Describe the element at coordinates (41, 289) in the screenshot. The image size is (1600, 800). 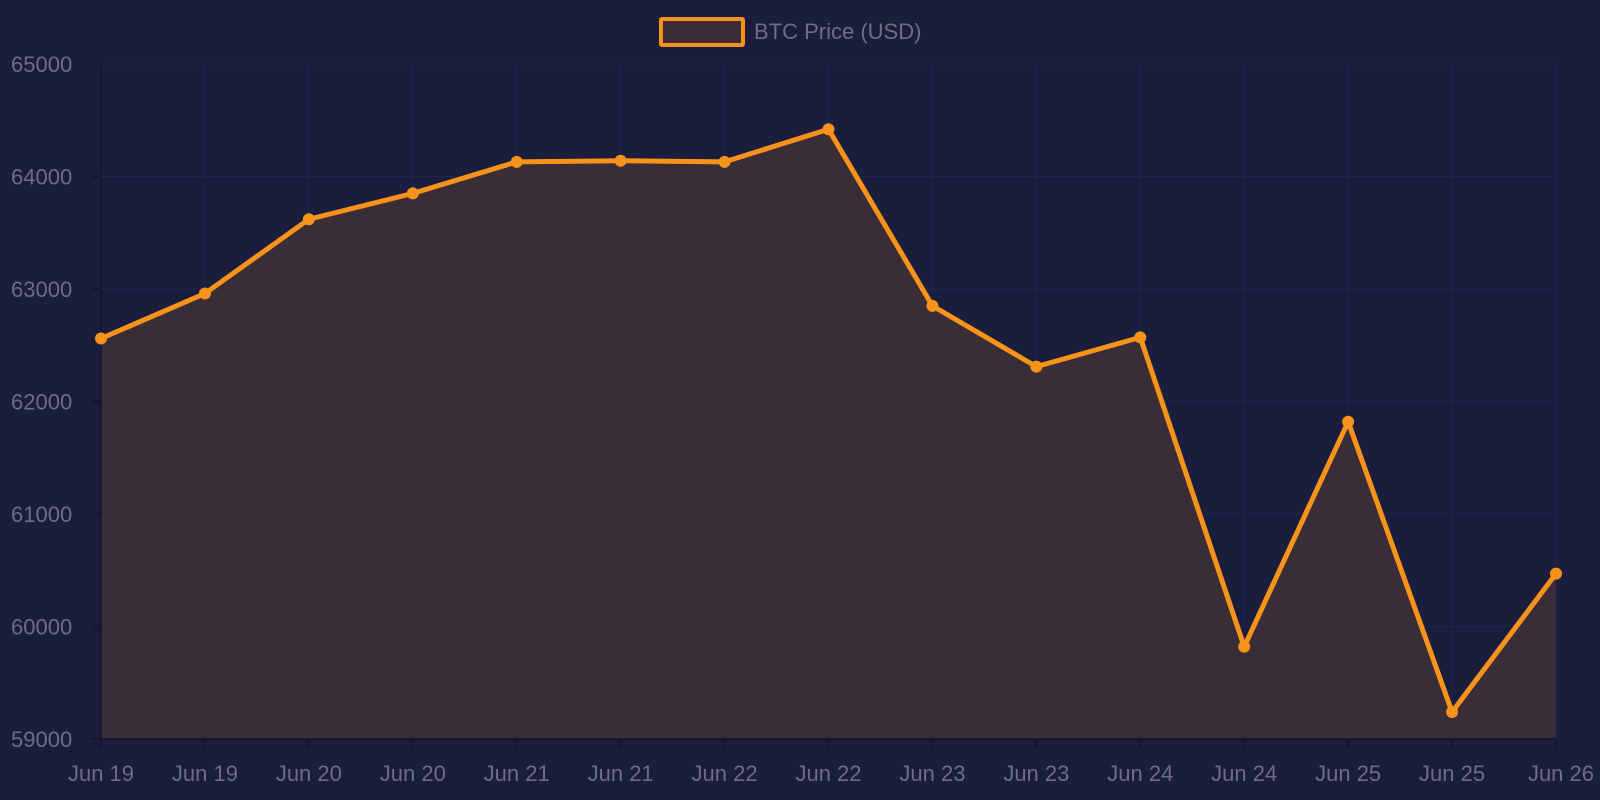
I see `y-tick-label: 63000` at that location.